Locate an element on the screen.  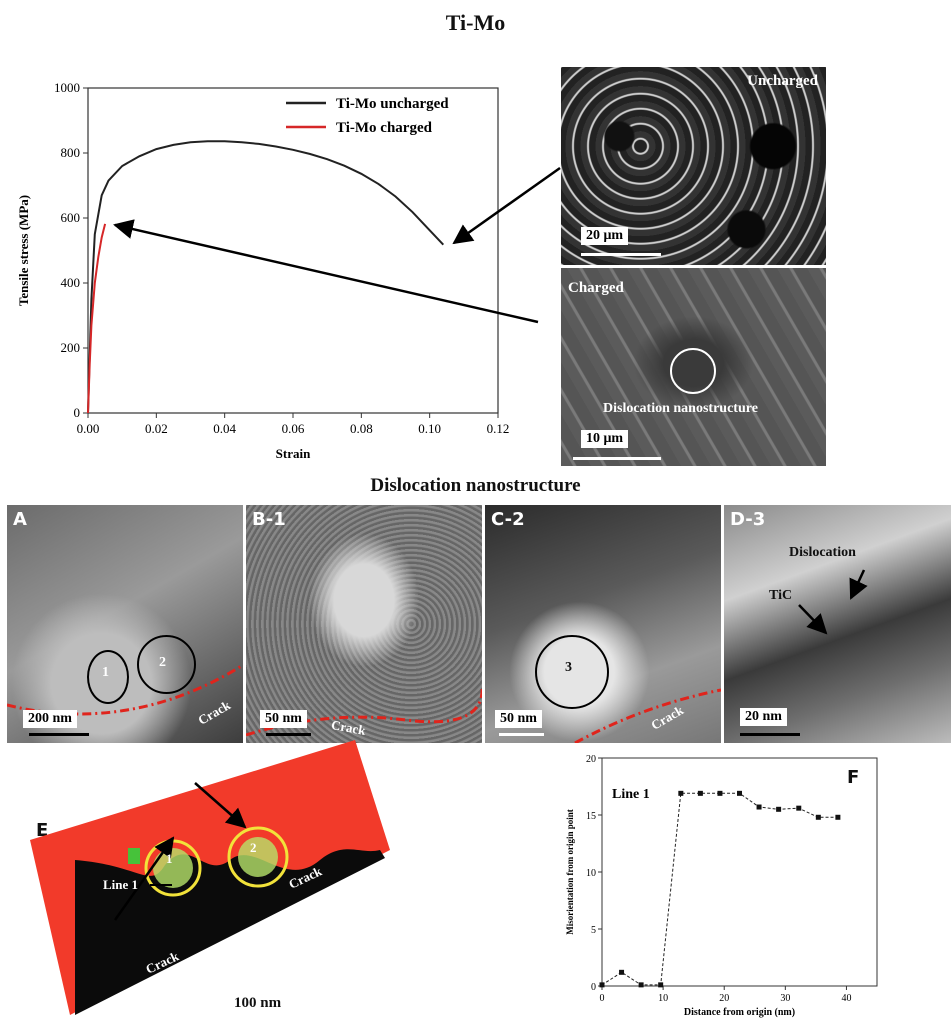
y-tick-label: 15 is located at coordinates (591, 816).